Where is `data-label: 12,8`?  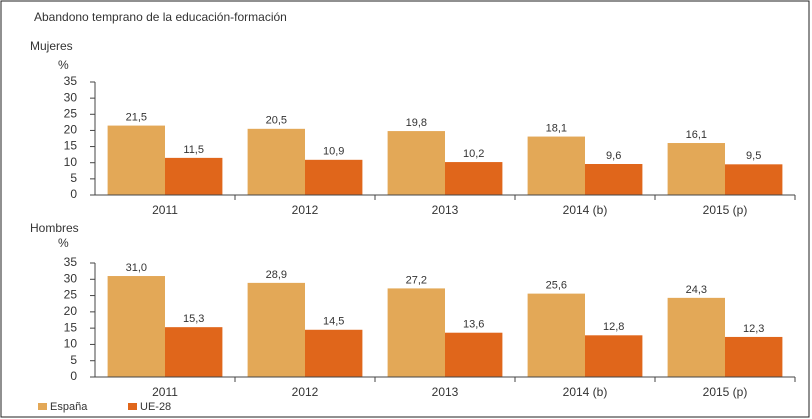 data-label: 12,8 is located at coordinates (613, 327).